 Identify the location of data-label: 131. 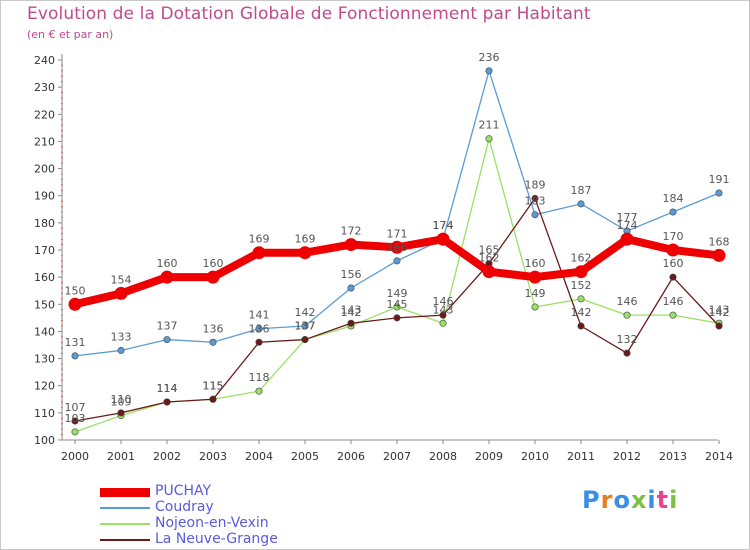
(75, 342).